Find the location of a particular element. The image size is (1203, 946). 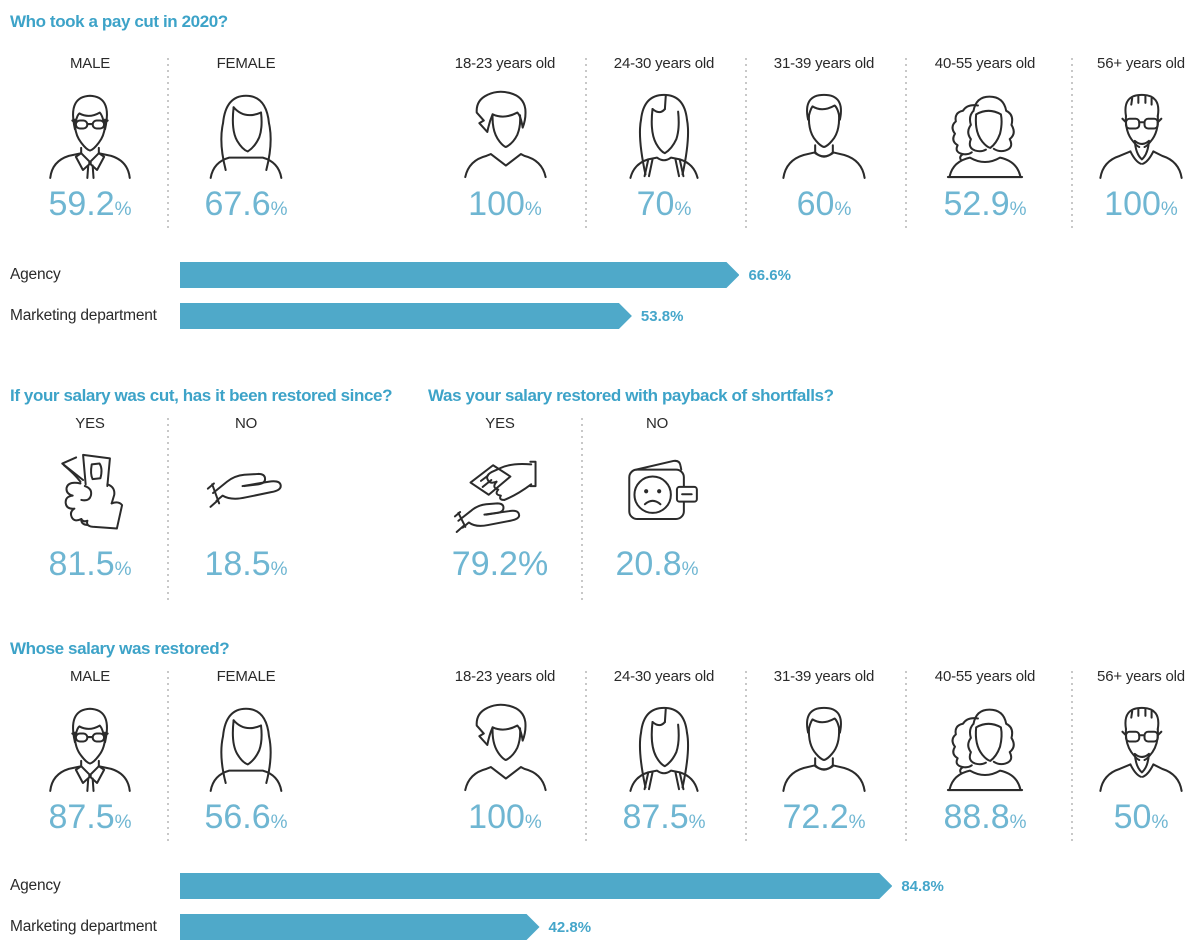

bar-value: 42.8% is located at coordinates (570, 927).